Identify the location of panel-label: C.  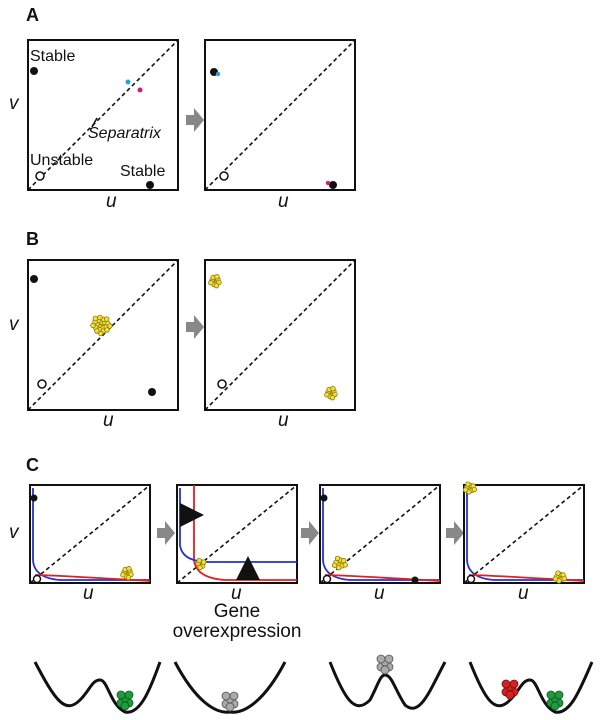
(32, 465).